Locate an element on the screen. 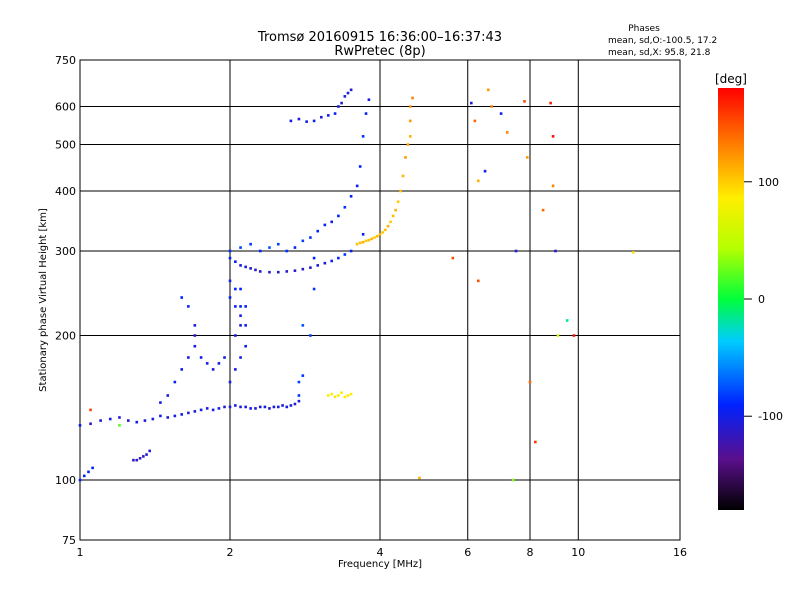  y-tick-label: 400 is located at coordinates (65, 191).